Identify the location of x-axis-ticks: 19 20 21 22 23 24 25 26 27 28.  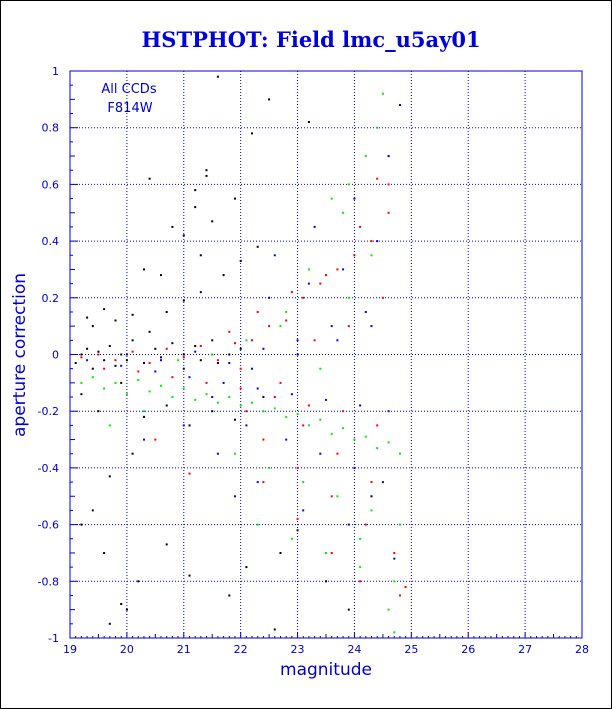
(326, 644).